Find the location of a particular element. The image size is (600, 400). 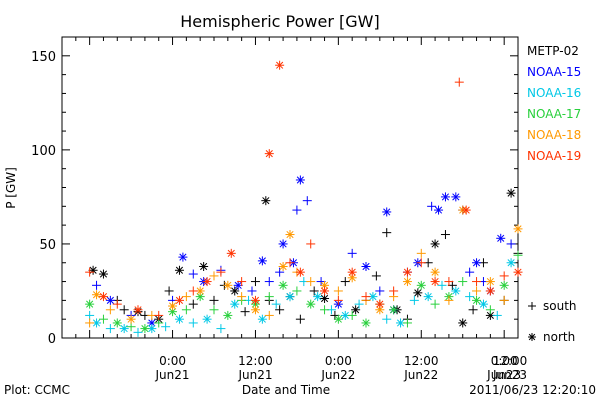

legend-entry-noaa-15: NOAA-15 is located at coordinates (554, 72).